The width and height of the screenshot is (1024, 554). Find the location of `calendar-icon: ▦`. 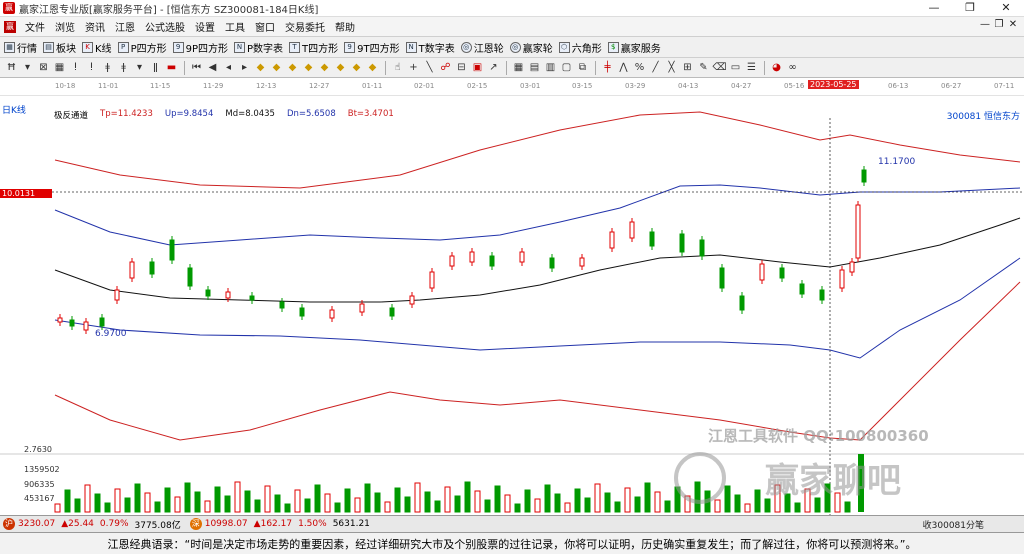

calendar-icon: ▦ is located at coordinates (518, 67).